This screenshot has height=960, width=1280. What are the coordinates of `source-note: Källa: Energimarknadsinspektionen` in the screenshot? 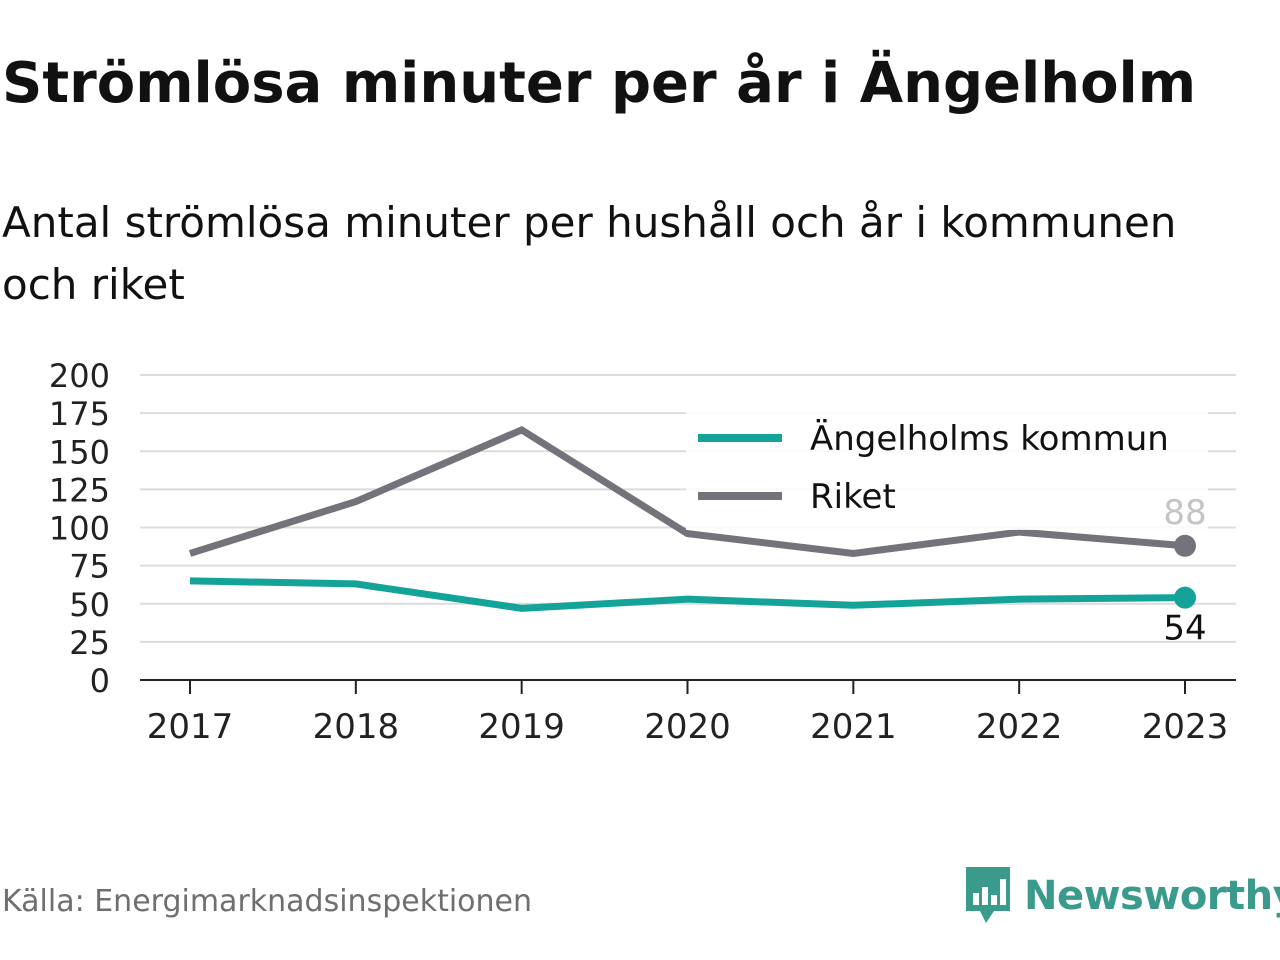 It's located at (267, 901).